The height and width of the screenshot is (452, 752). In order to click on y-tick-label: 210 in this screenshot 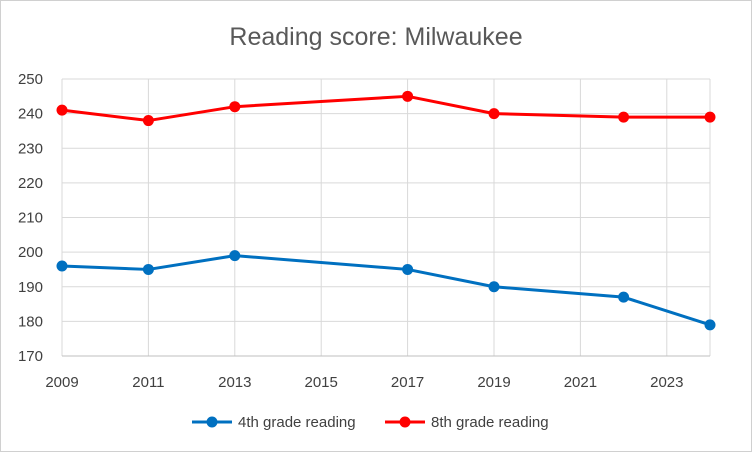, I will do `click(30, 218)`.